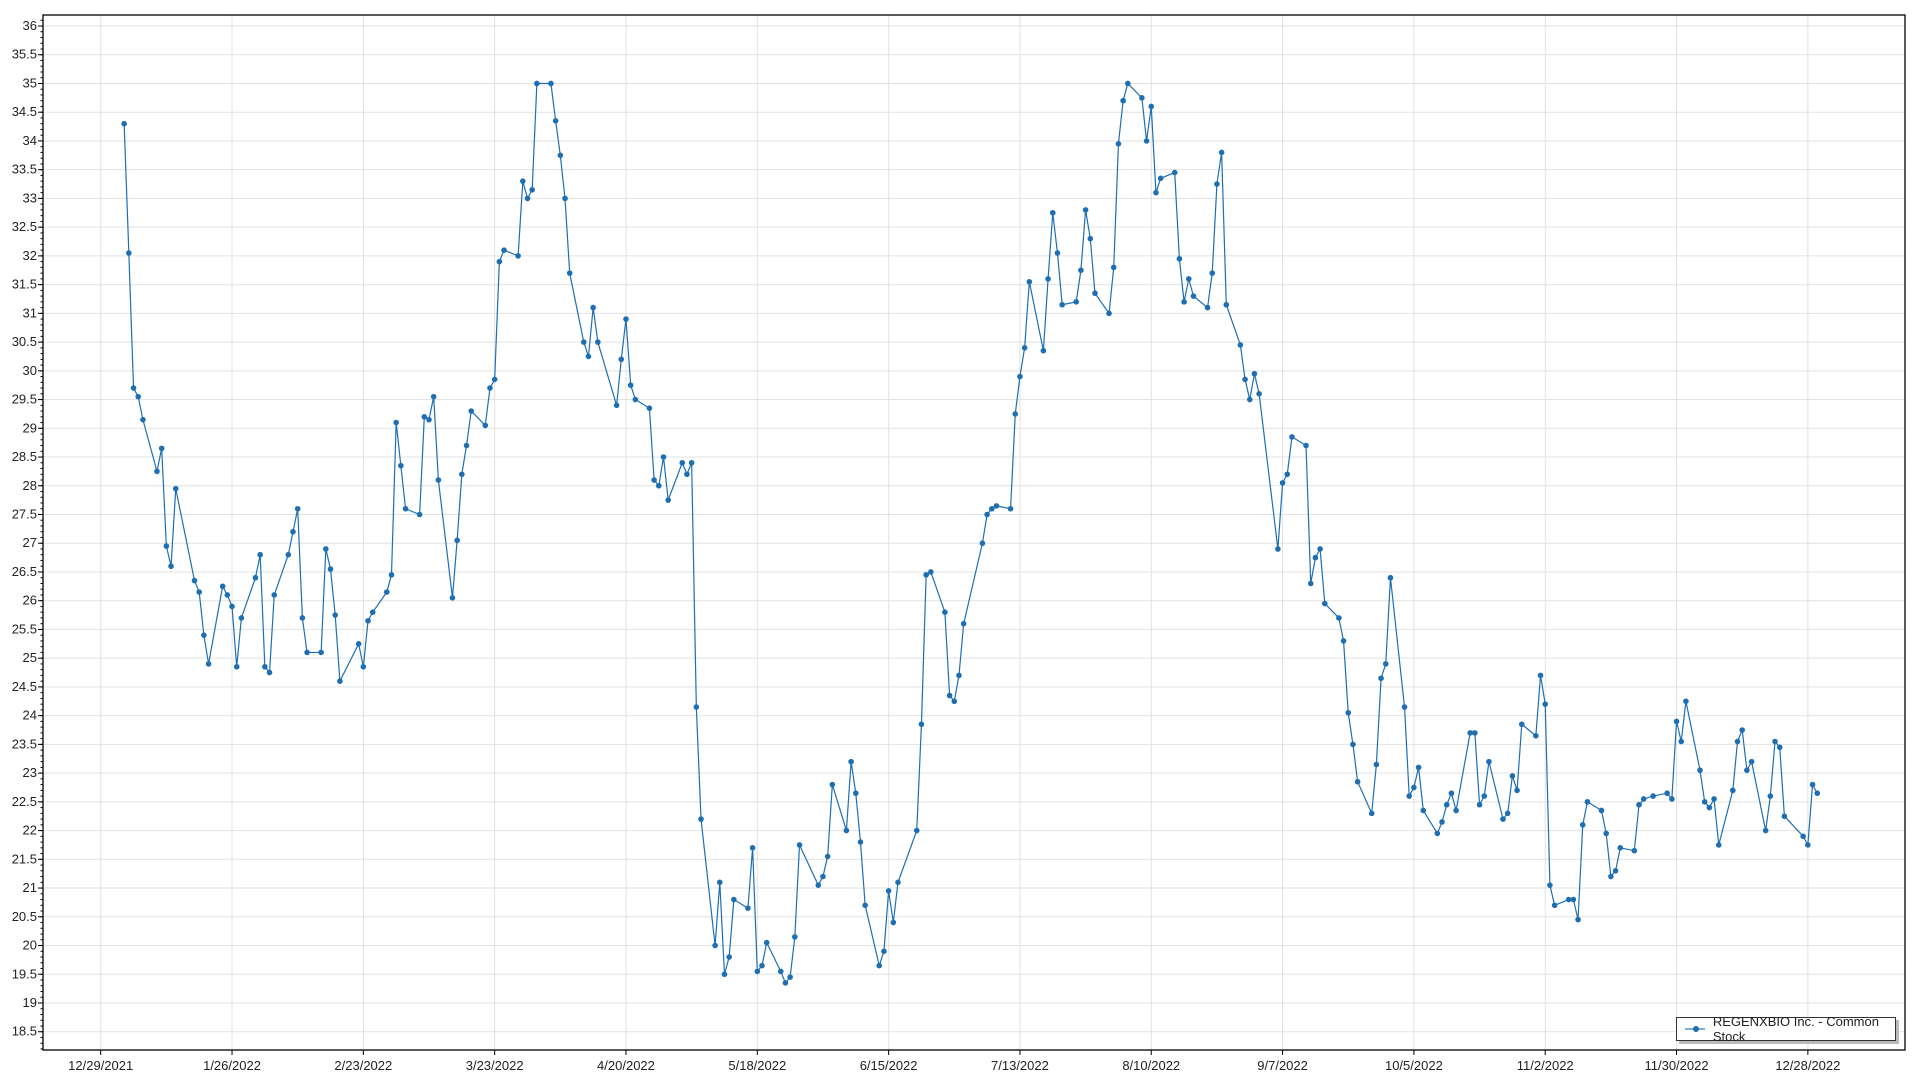  I want to click on x-tick-label: 12/28/2022, so click(1807, 1065).